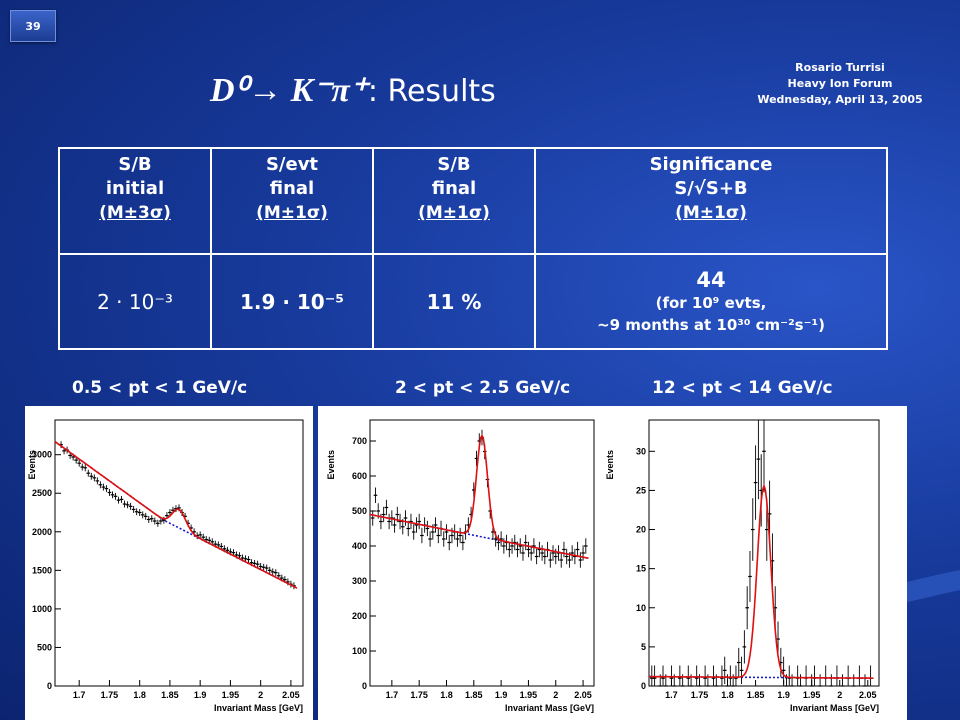 This screenshot has width=960, height=720. What do you see at coordinates (292, 201) in the screenshot?
I see `header-s-evt-final: S/evt final (M±1σ)` at bounding box center [292, 201].